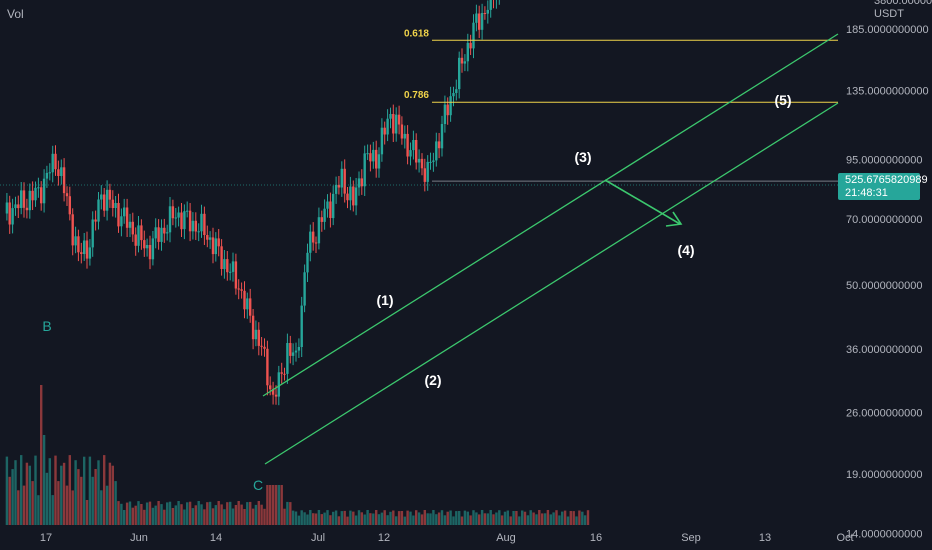 Image resolution: width=932 pixels, height=550 pixels. Describe the element at coordinates (447, 538) in the screenshot. I see `time-axis: 17 Jun 14 Jul 12 Aug 16 Sep 13 Oct` at that location.